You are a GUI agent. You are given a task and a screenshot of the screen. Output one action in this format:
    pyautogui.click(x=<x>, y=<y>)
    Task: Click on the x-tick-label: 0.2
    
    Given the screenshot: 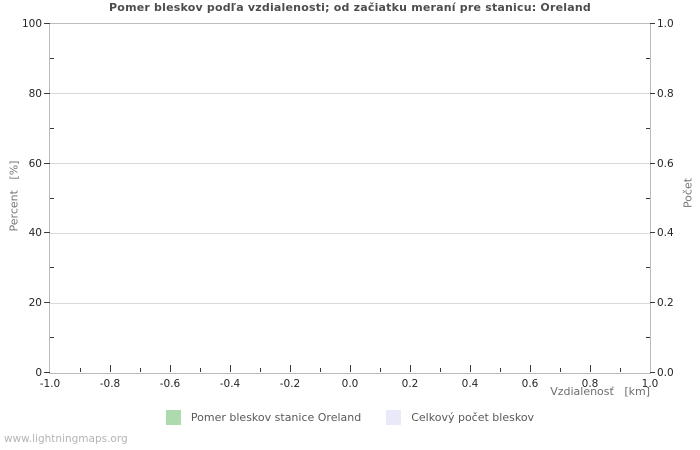 What is the action you would take?
    pyautogui.click(x=410, y=384)
    